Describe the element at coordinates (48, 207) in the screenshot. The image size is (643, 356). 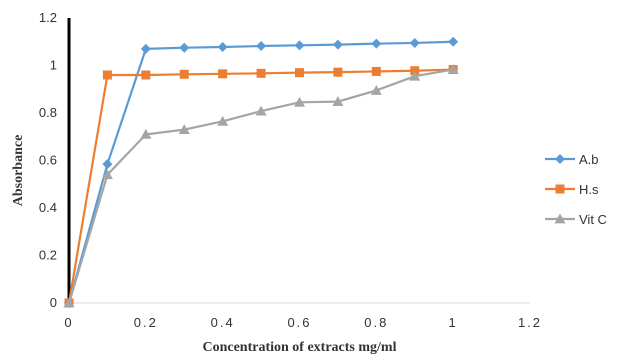
I see `y-tick-label: 0.4` at that location.